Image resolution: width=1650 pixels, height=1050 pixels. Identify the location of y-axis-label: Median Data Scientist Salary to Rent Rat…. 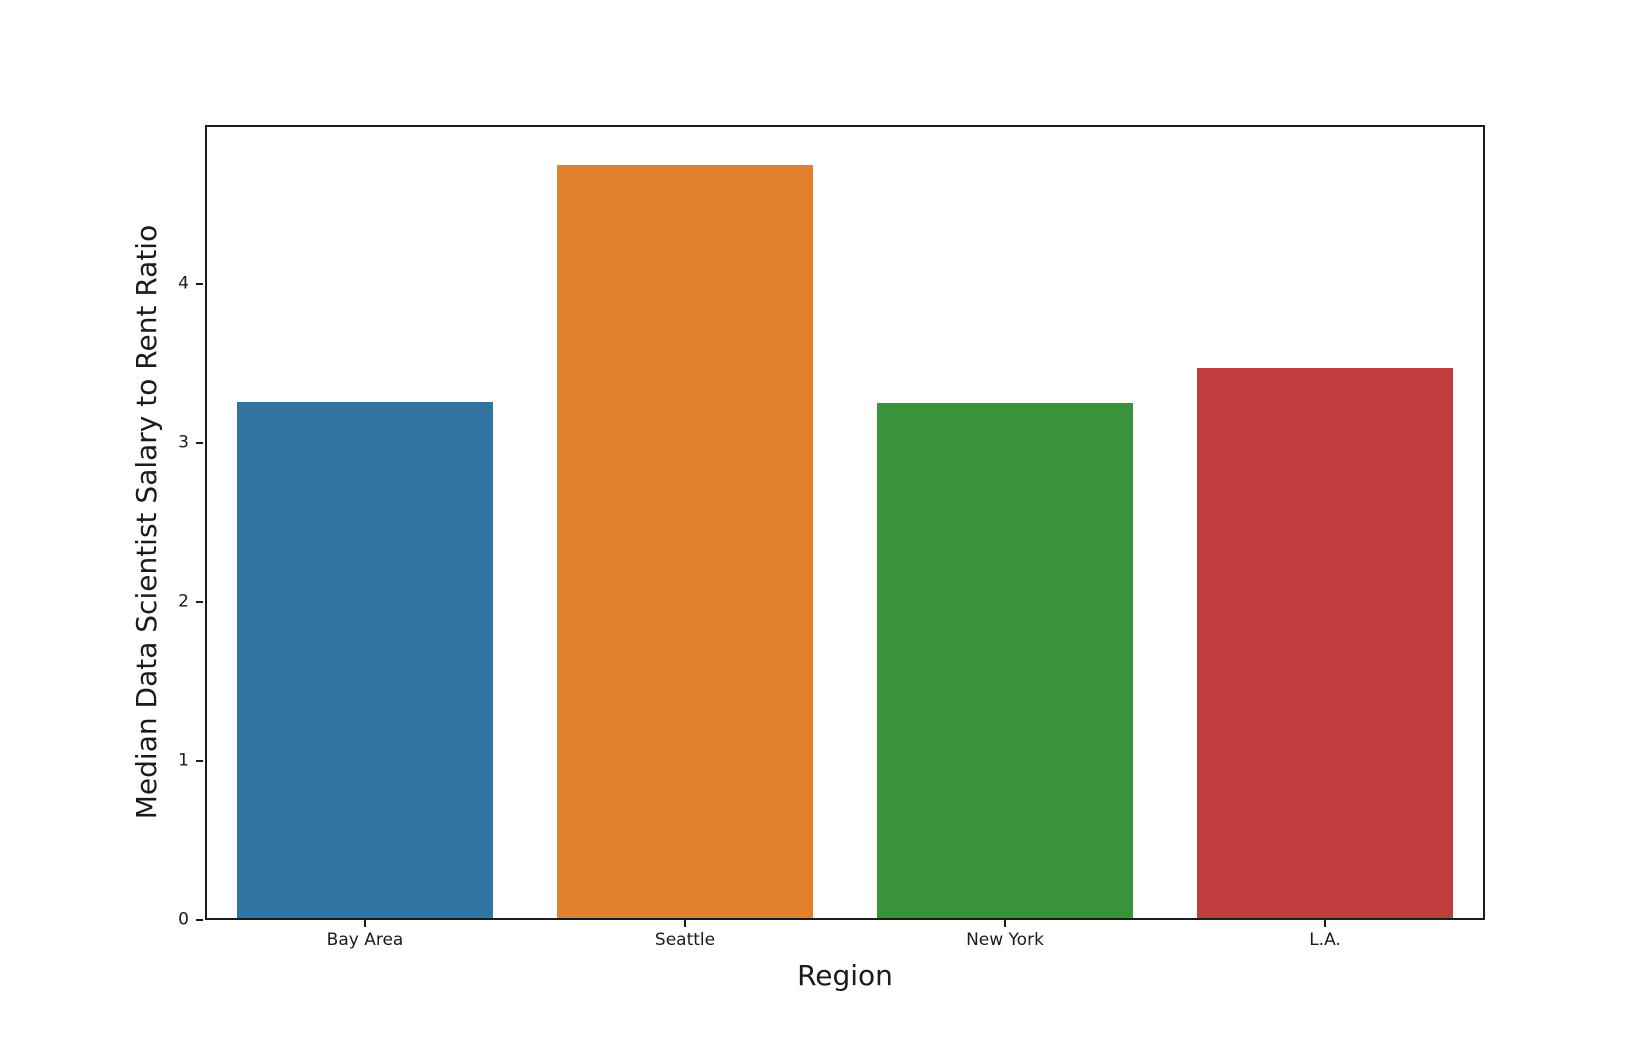
(147, 522).